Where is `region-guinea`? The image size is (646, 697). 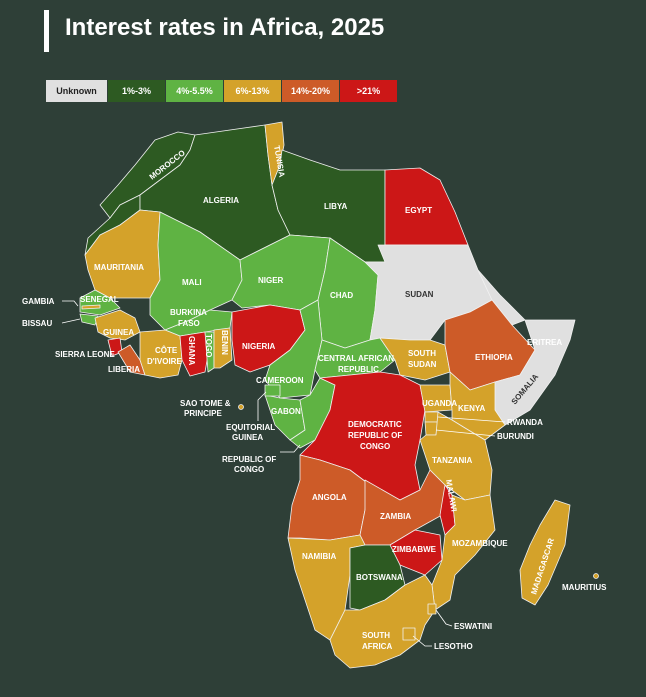 region-guinea is located at coordinates (117, 325).